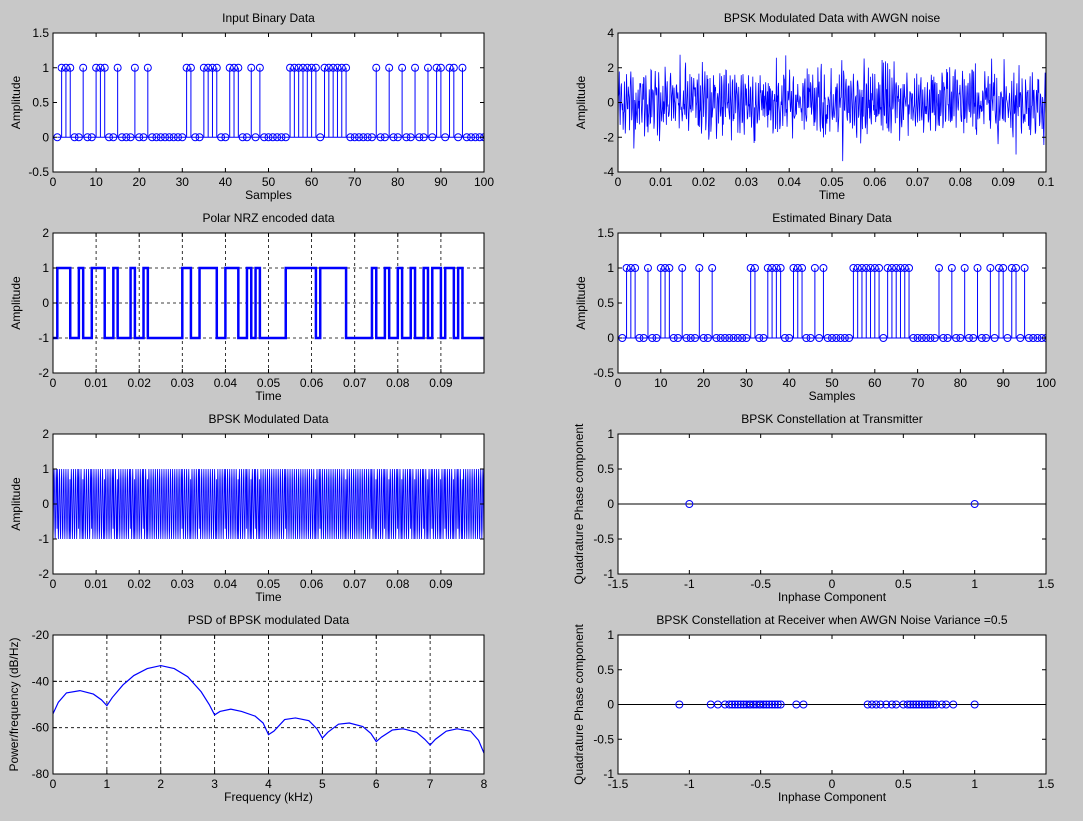  What do you see at coordinates (832, 597) in the screenshot?
I see `x-axis-label: Inphase Component` at bounding box center [832, 597].